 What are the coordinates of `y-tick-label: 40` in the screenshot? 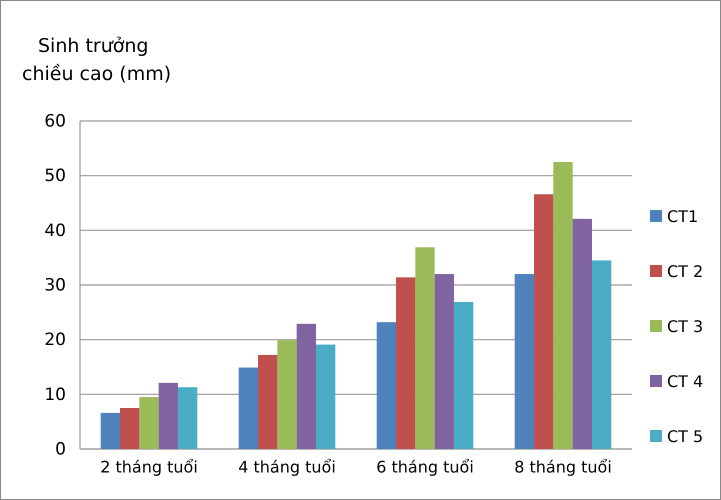 It's located at (55, 230).